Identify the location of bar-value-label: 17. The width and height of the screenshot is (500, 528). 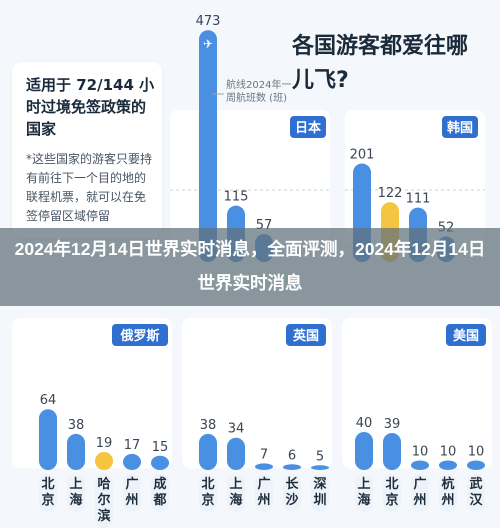
(132, 445).